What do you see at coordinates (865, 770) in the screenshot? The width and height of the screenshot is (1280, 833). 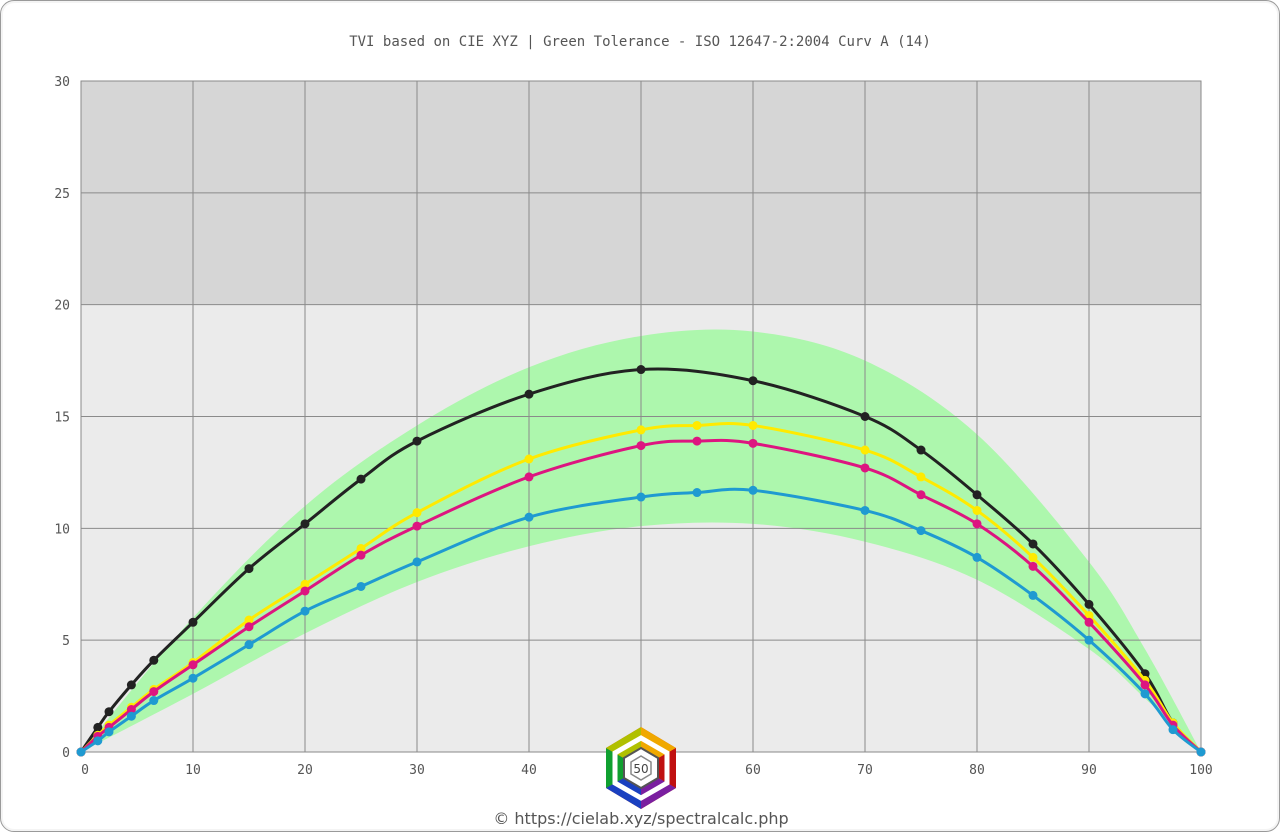 I see `x-tick-label: 70` at bounding box center [865, 770].